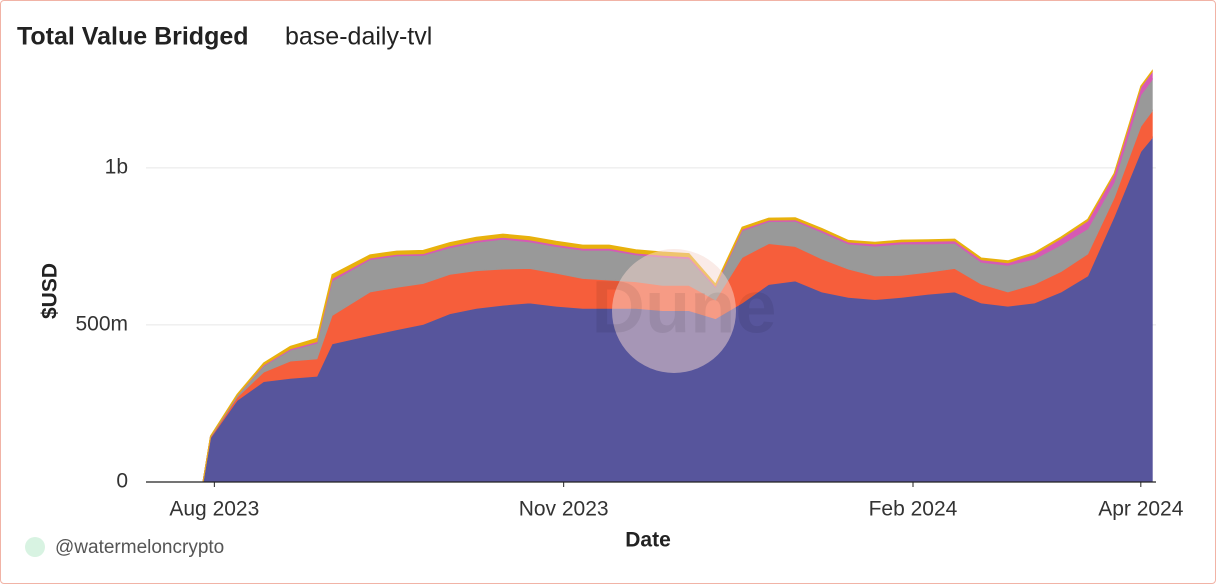  What do you see at coordinates (564, 509) in the screenshot?
I see `x-tick-label: Nov 2023` at bounding box center [564, 509].